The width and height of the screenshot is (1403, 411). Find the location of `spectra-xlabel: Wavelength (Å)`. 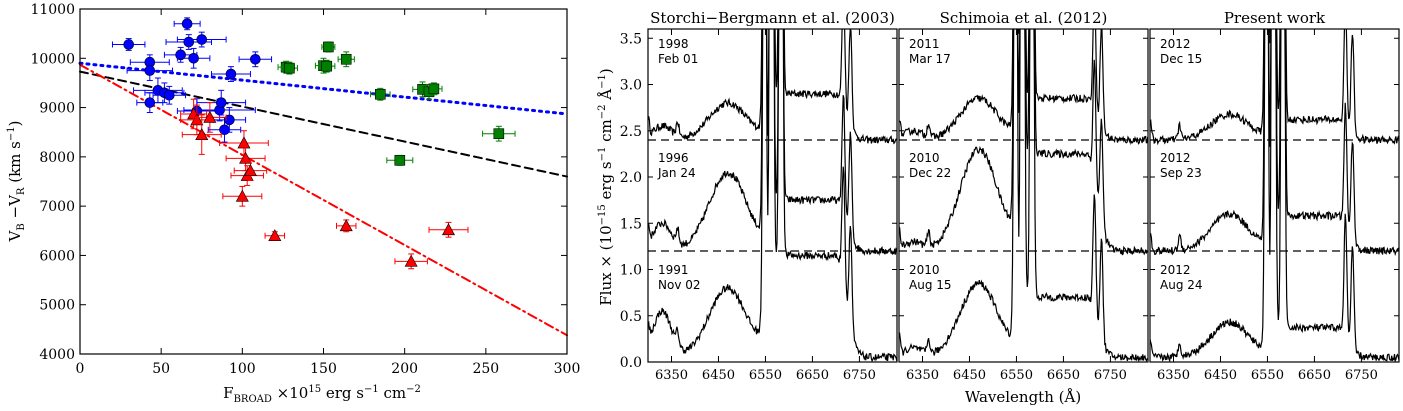

spectra-xlabel: Wavelength (Å) is located at coordinates (1023, 397).